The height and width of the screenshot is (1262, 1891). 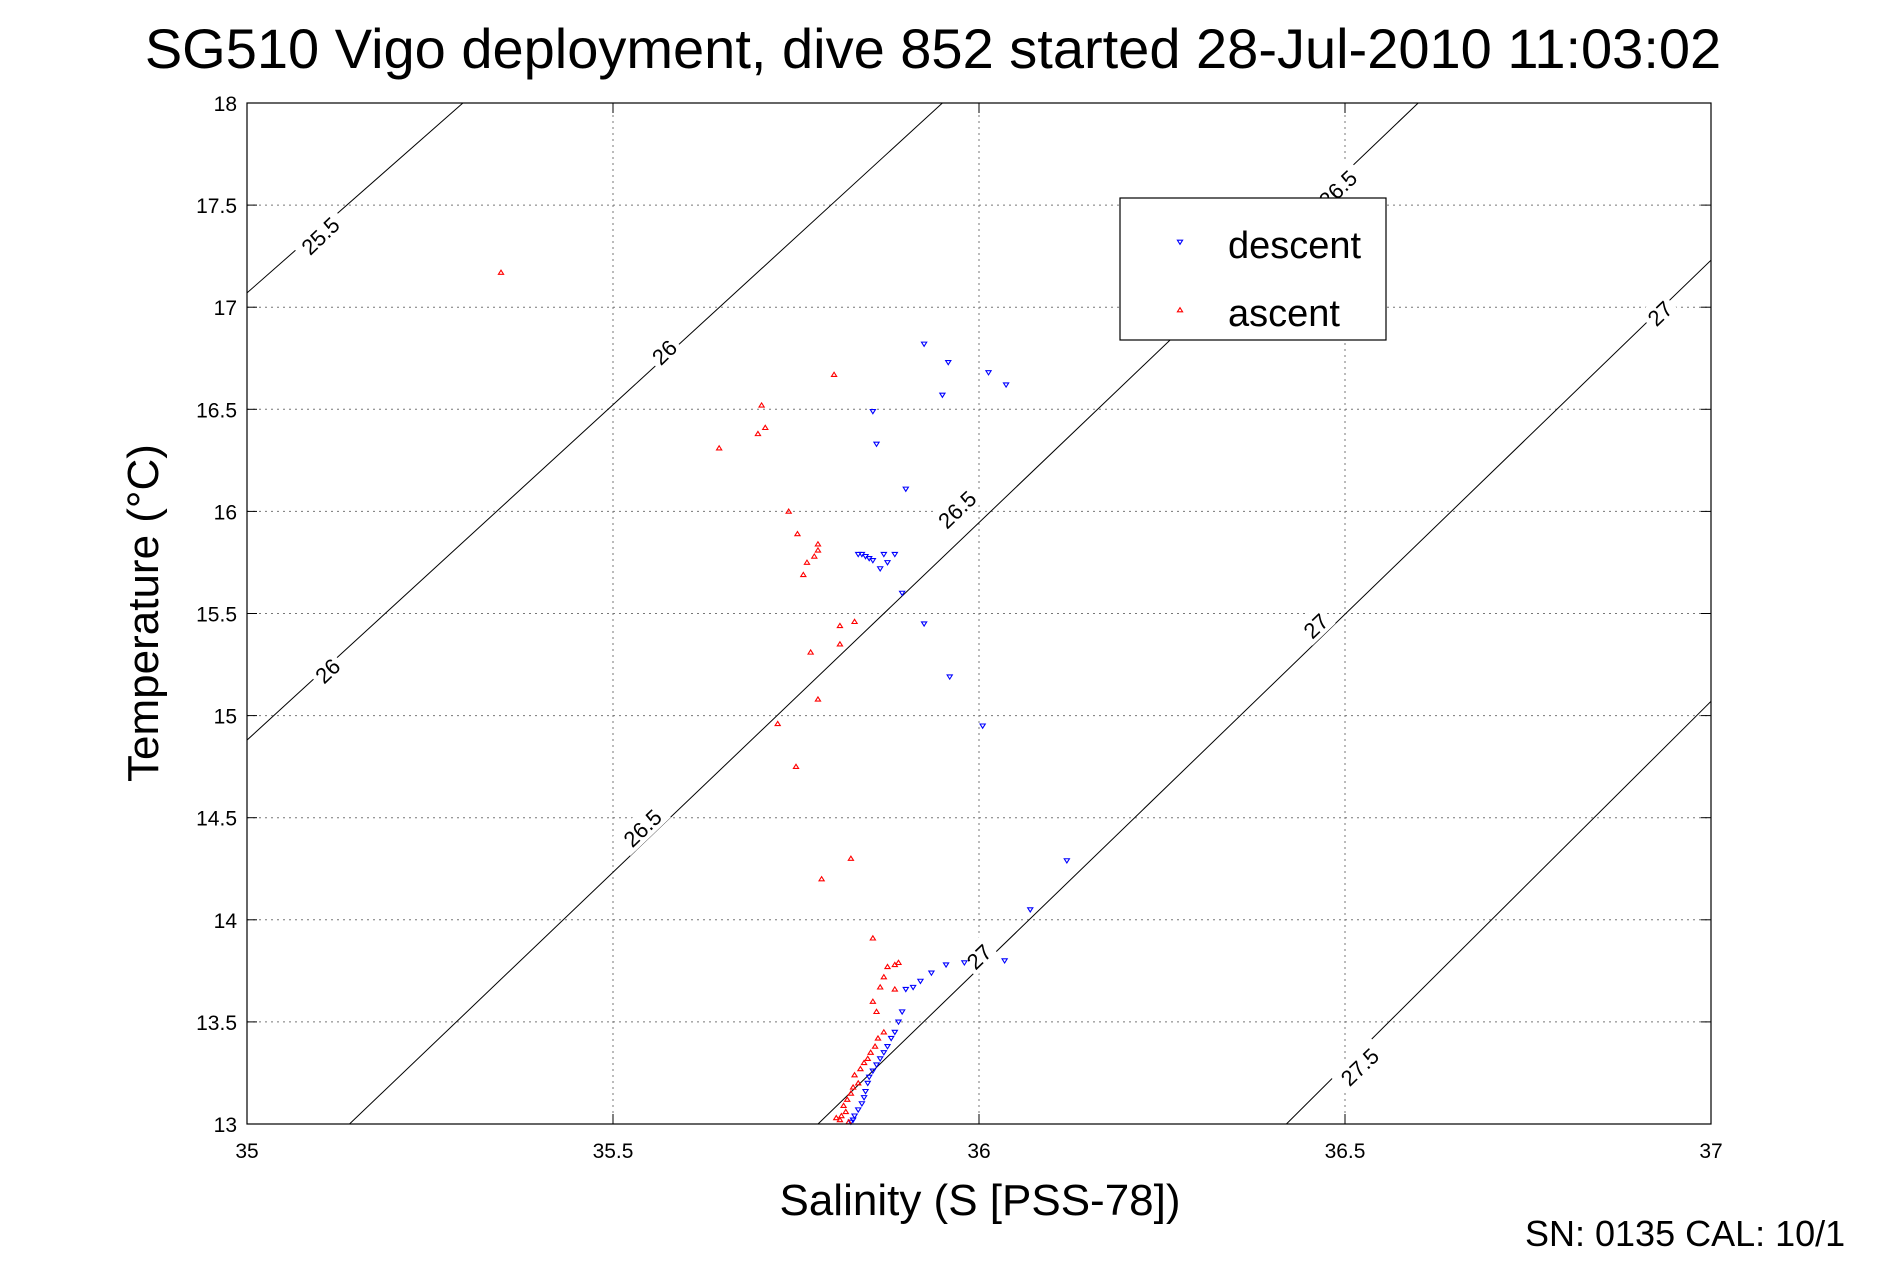 What do you see at coordinates (355, 198) in the screenshot?
I see `isopycnal-line-25.5` at bounding box center [355, 198].